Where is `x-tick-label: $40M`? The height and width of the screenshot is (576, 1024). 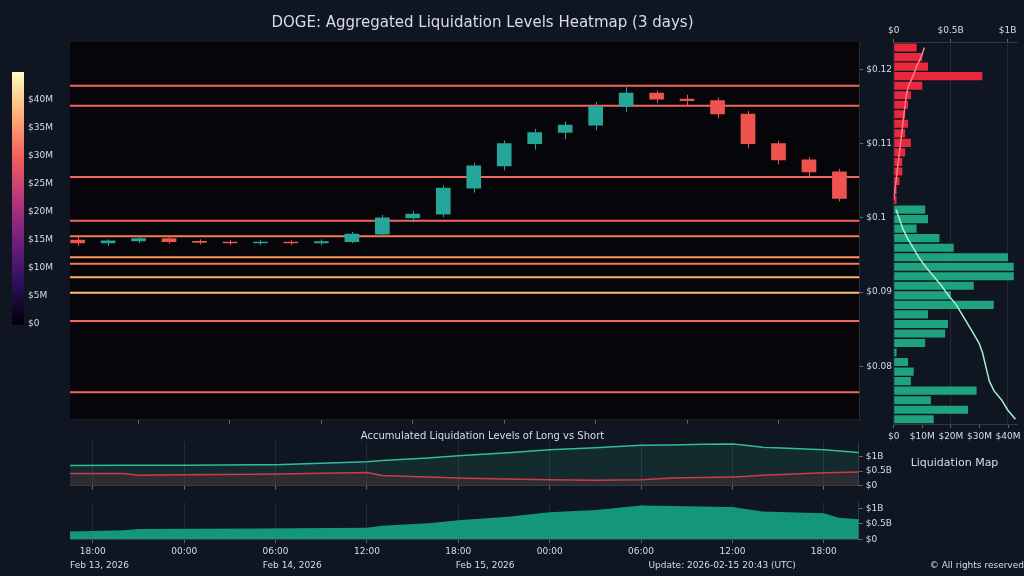 x-tick-label: $40M is located at coordinates (1008, 435).